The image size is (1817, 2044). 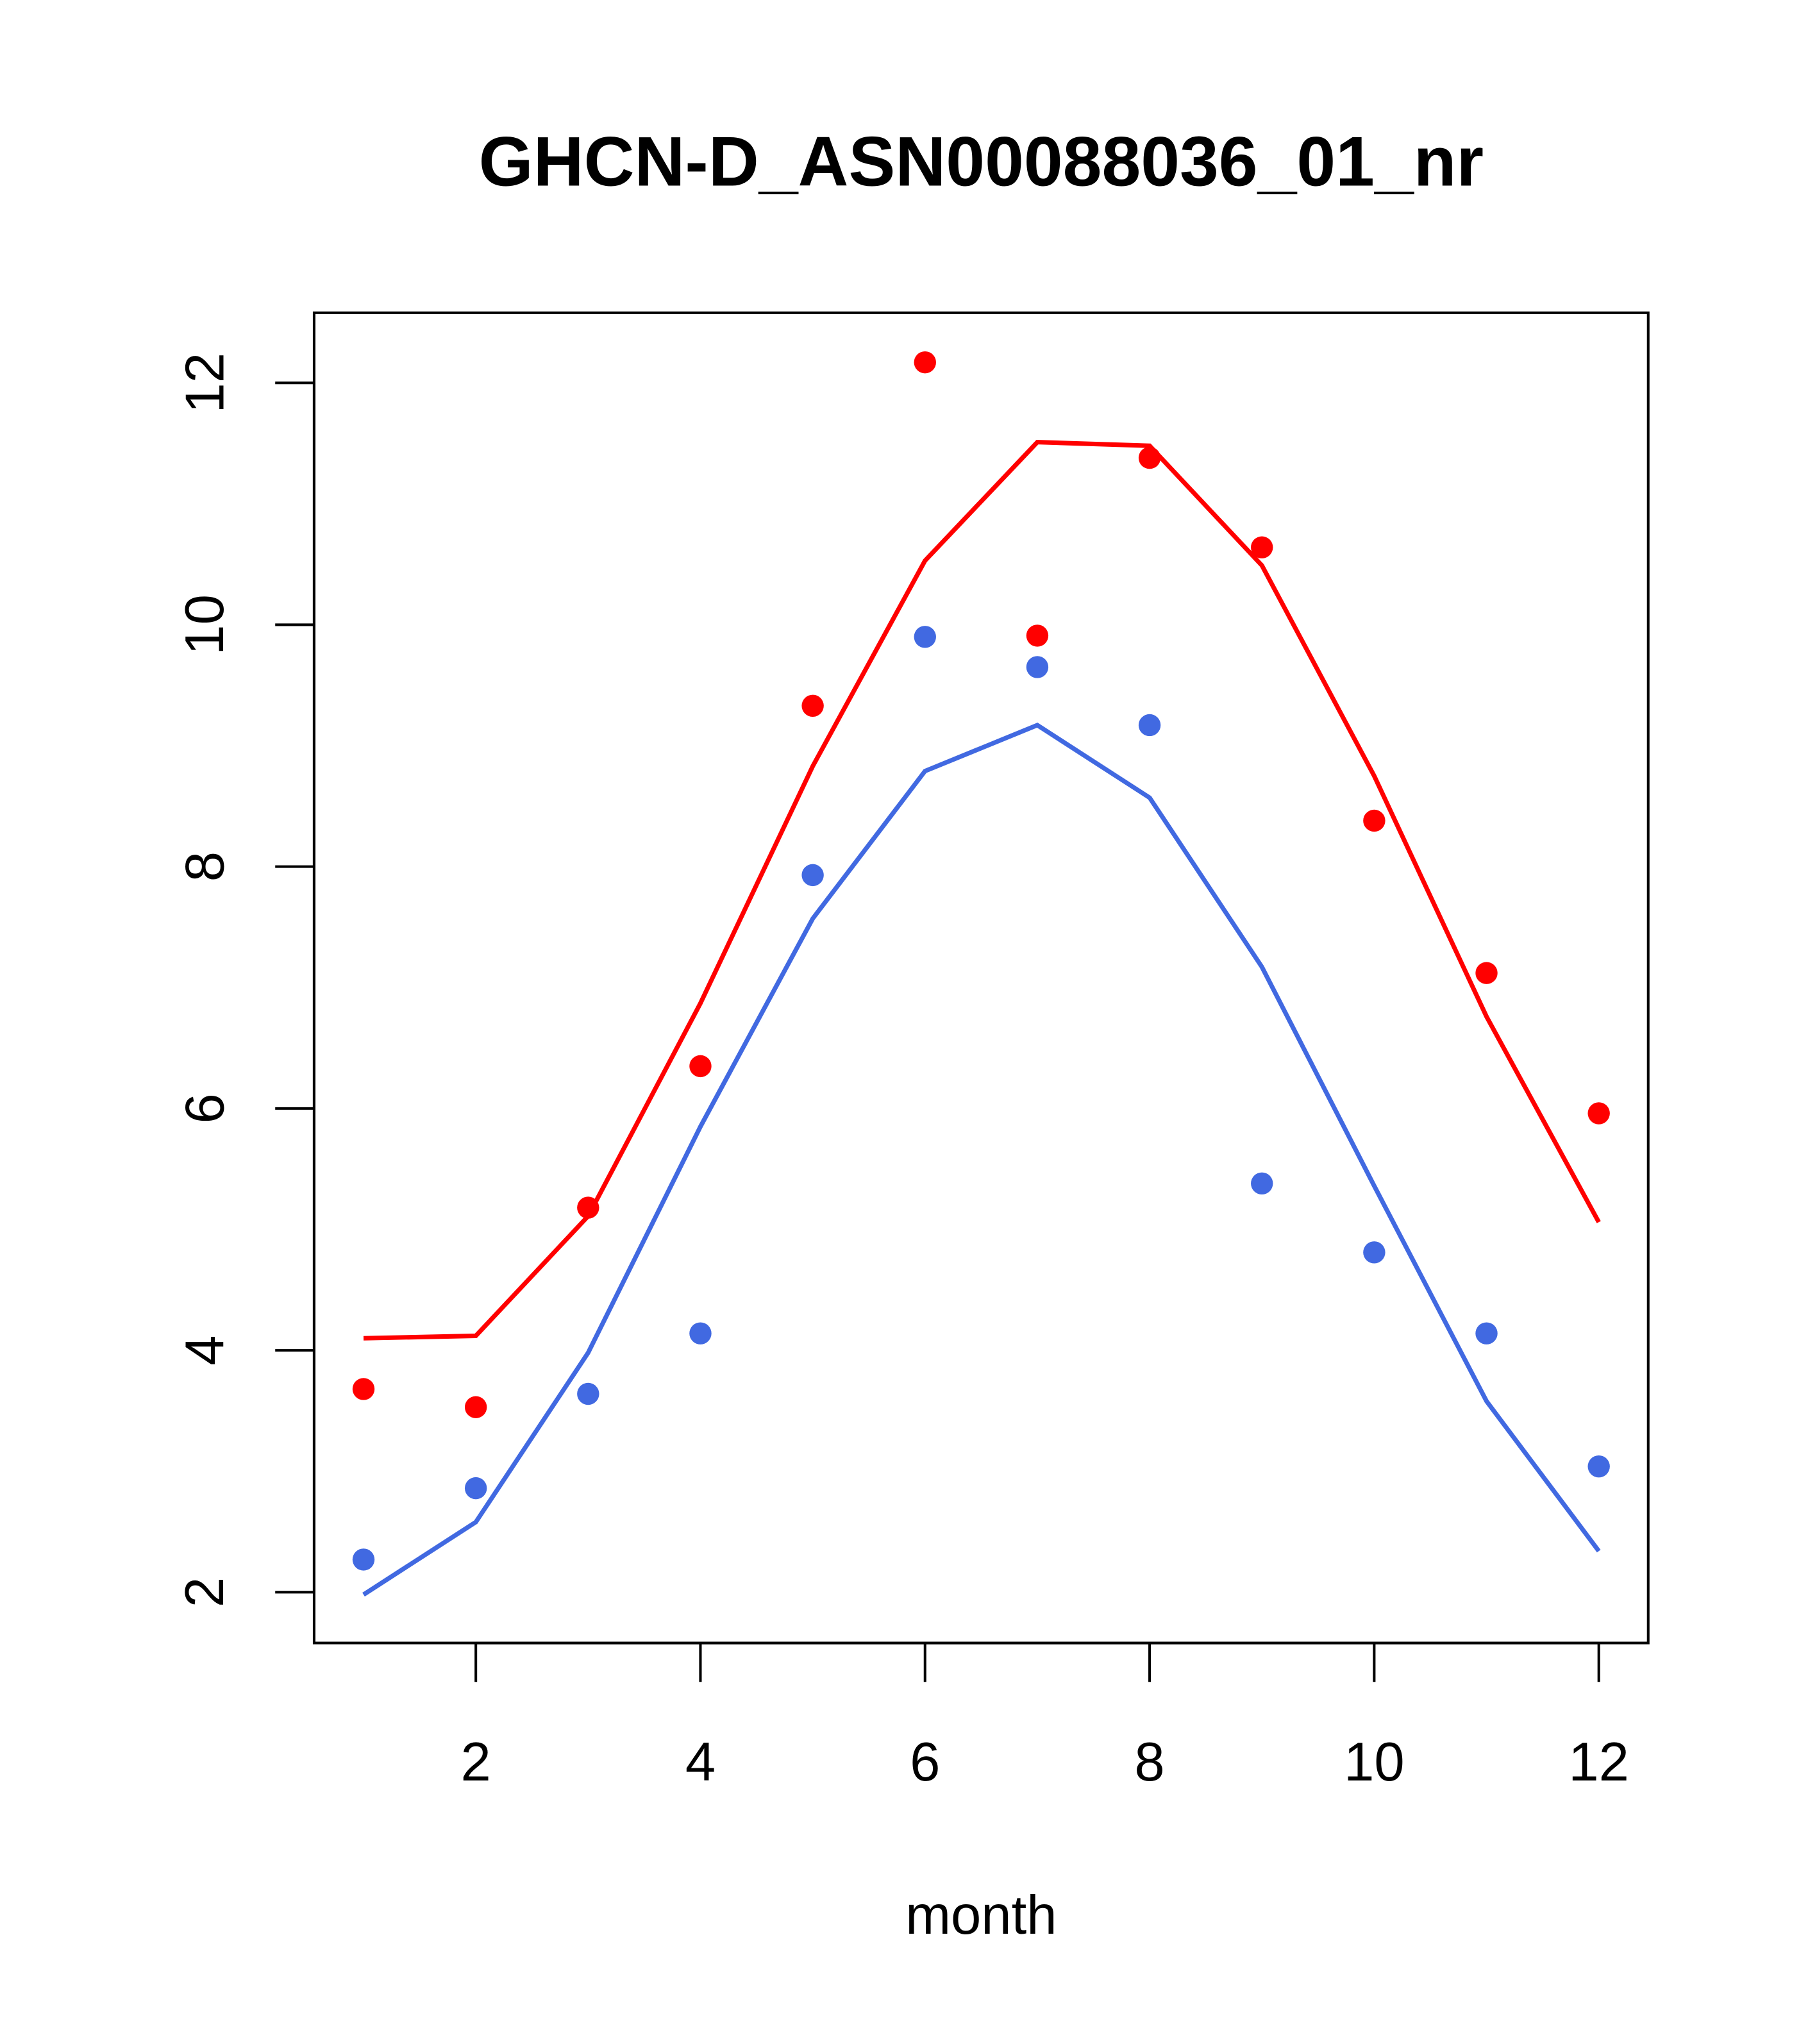 I want to click on chart-title: GHCN-D_ASN00088036_01_nr, so click(x=981, y=161).